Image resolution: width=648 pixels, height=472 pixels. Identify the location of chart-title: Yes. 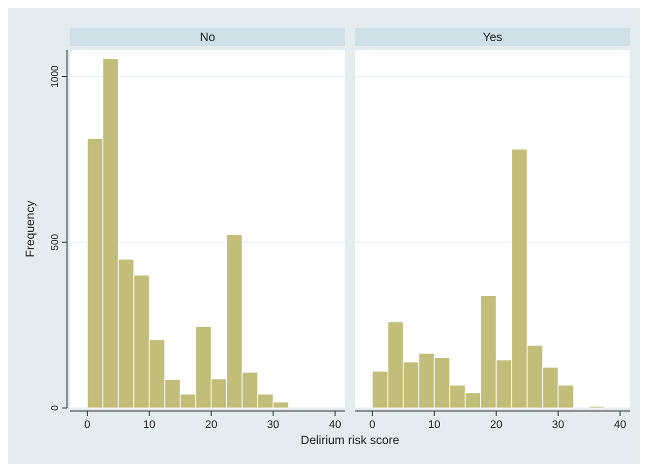
(492, 37).